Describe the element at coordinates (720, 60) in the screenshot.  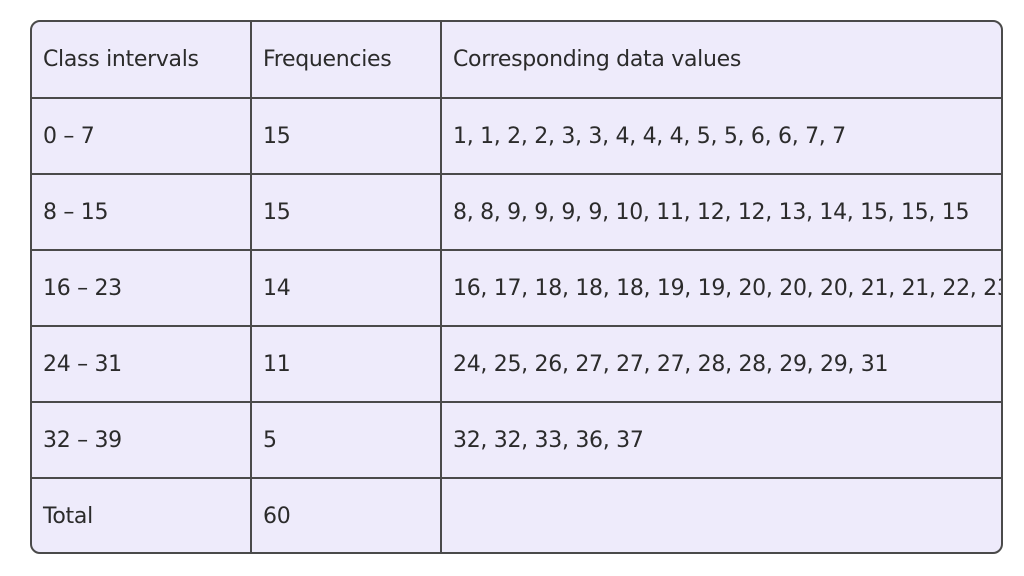
I see `header-data-values: Corresponding data values` at that location.